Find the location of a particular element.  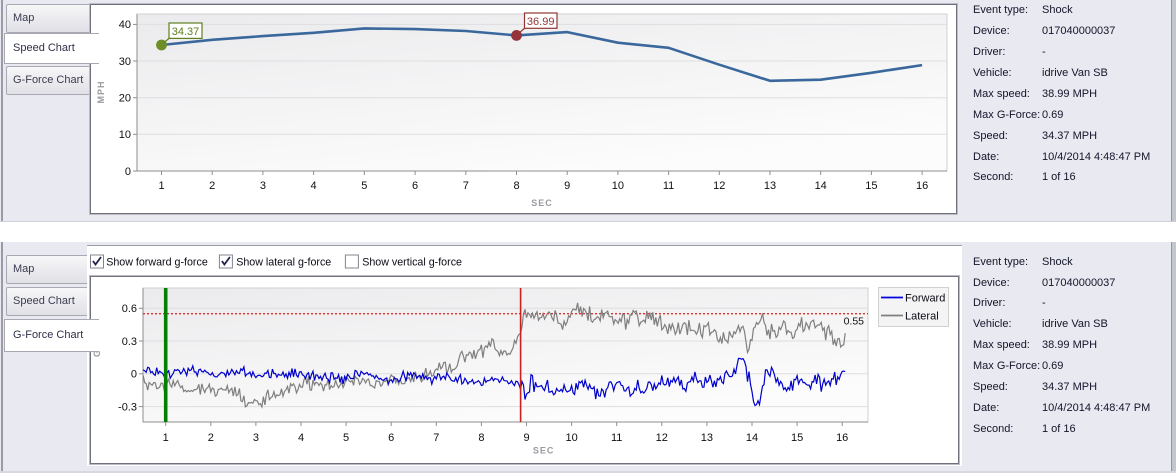

svg-text: Show forward g-force is located at coordinates (157, 263).